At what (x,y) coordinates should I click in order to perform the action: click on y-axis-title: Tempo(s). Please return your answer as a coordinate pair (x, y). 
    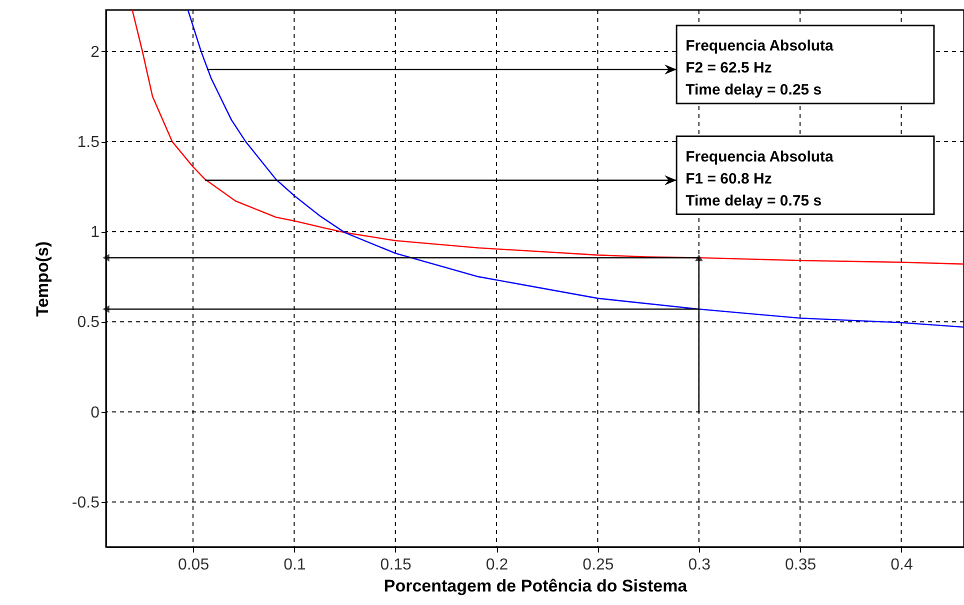
    Looking at the image, I should click on (42, 279).